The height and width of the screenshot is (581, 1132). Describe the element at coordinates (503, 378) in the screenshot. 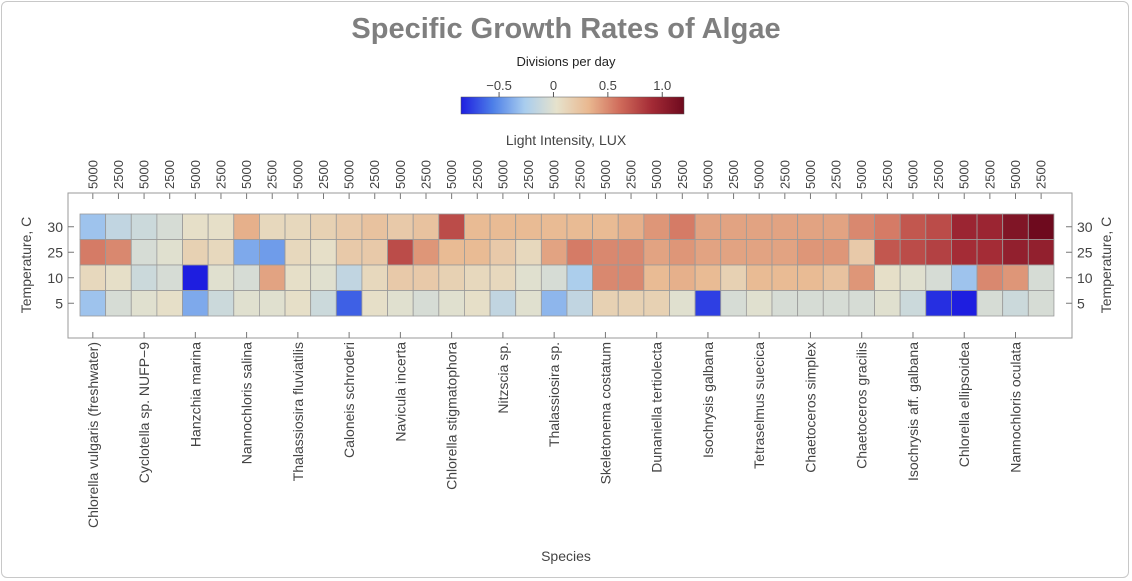

I see `species-label: Nitzscia sp.` at that location.